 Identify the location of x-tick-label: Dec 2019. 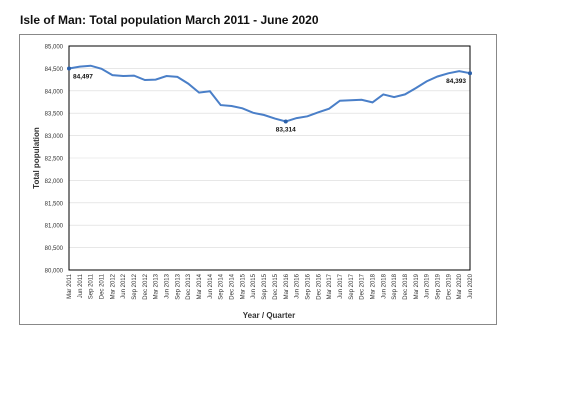
(449, 286).